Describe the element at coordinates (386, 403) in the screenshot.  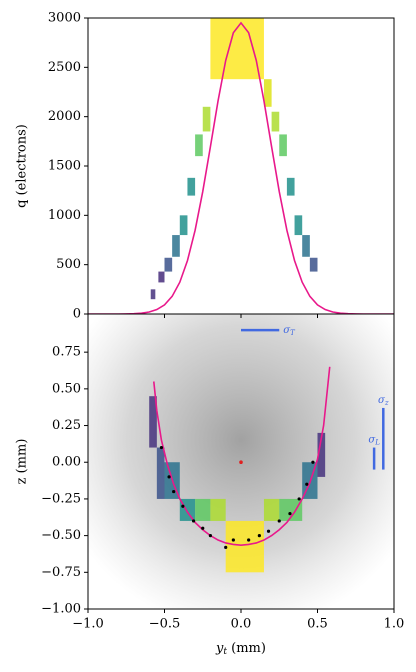
I see `label-subscript: z` at that location.